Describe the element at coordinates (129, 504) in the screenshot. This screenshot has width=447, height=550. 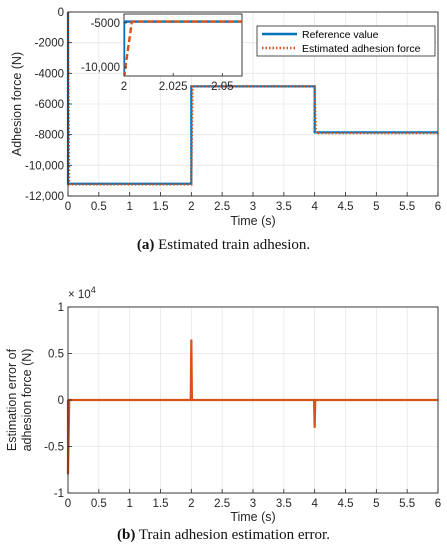
I see `panel-b-x-tick-label: 1` at that location.